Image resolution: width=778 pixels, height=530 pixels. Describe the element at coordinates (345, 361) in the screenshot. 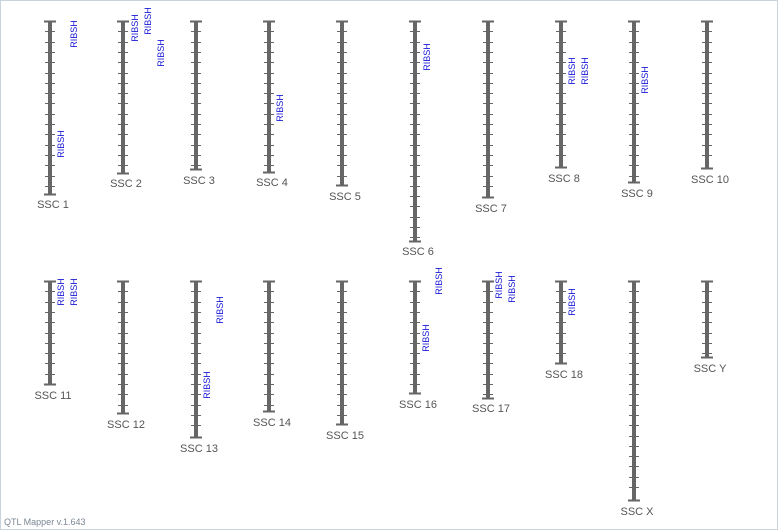

I see `chromosome-group: SSC 15` at that location.